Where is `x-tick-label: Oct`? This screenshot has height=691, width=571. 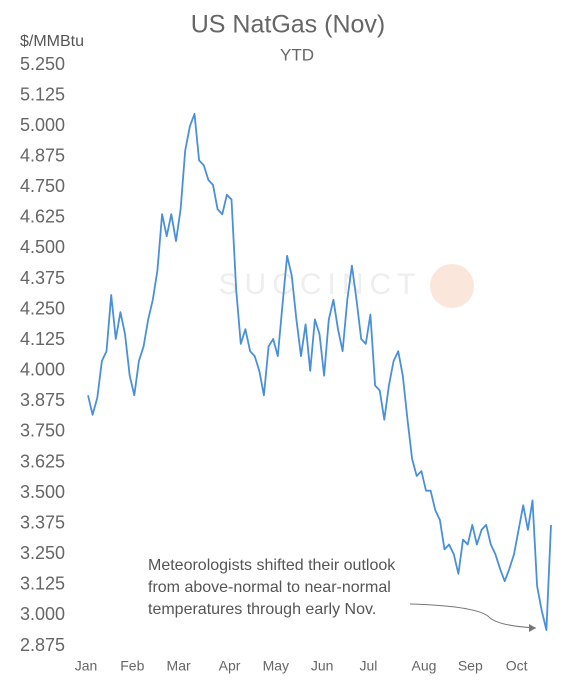
x-tick-label: Oct is located at coordinates (517, 666).